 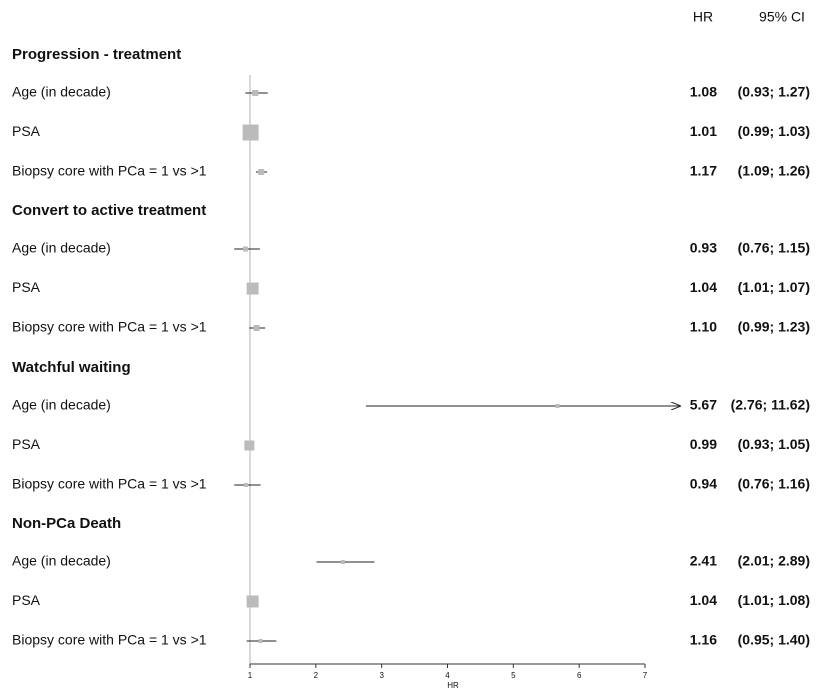 What do you see at coordinates (703, 92) in the screenshot?
I see `hr-value: 1.08` at bounding box center [703, 92].